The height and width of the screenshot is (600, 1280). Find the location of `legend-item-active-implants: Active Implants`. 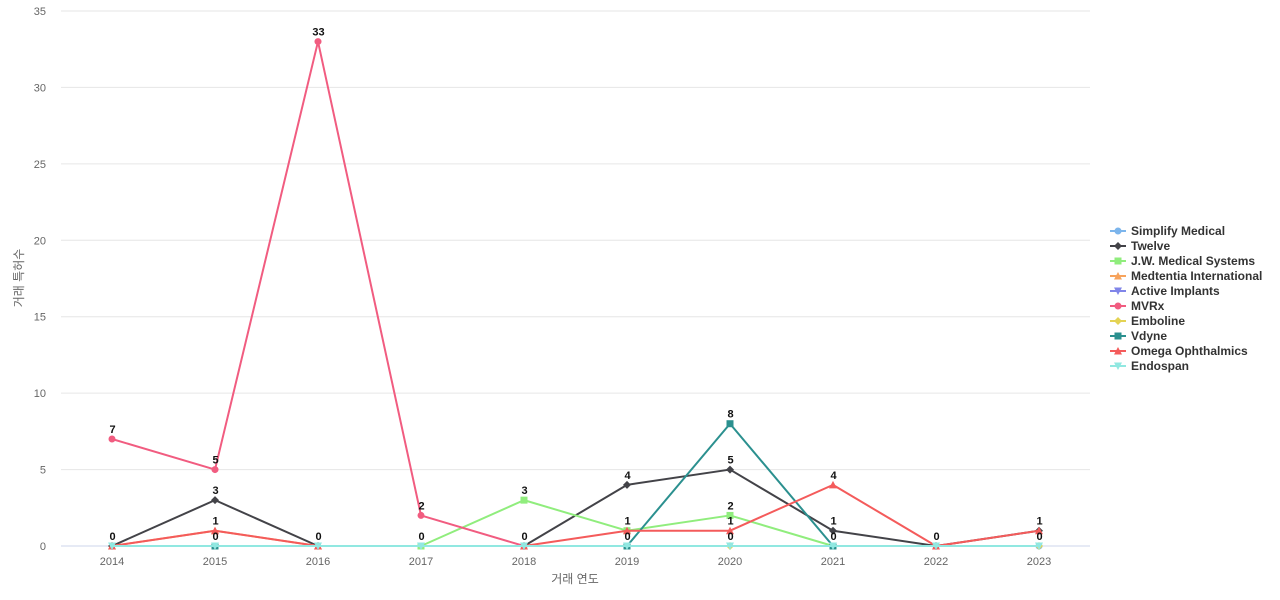

legend-item-active-implants: Active Implants is located at coordinates (1165, 291).